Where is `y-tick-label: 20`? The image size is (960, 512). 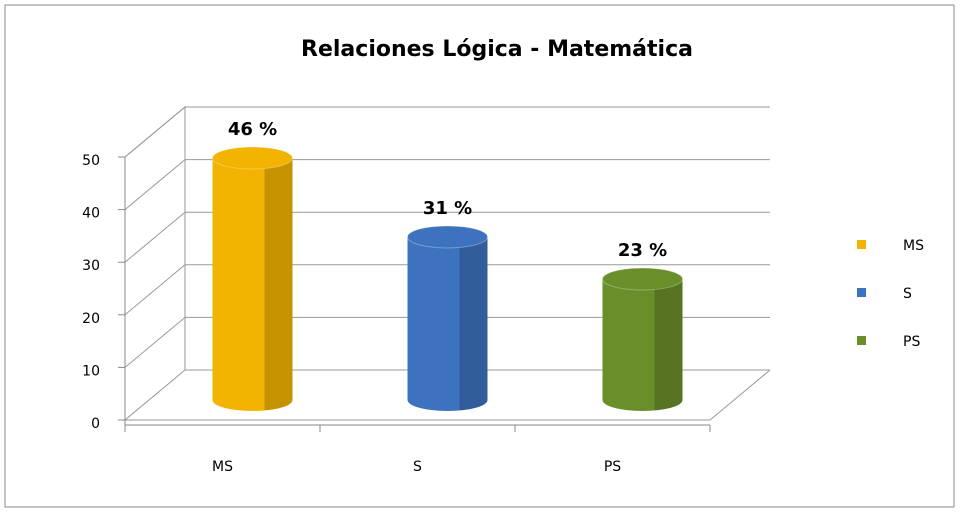 y-tick-label: 20 is located at coordinates (91, 319).